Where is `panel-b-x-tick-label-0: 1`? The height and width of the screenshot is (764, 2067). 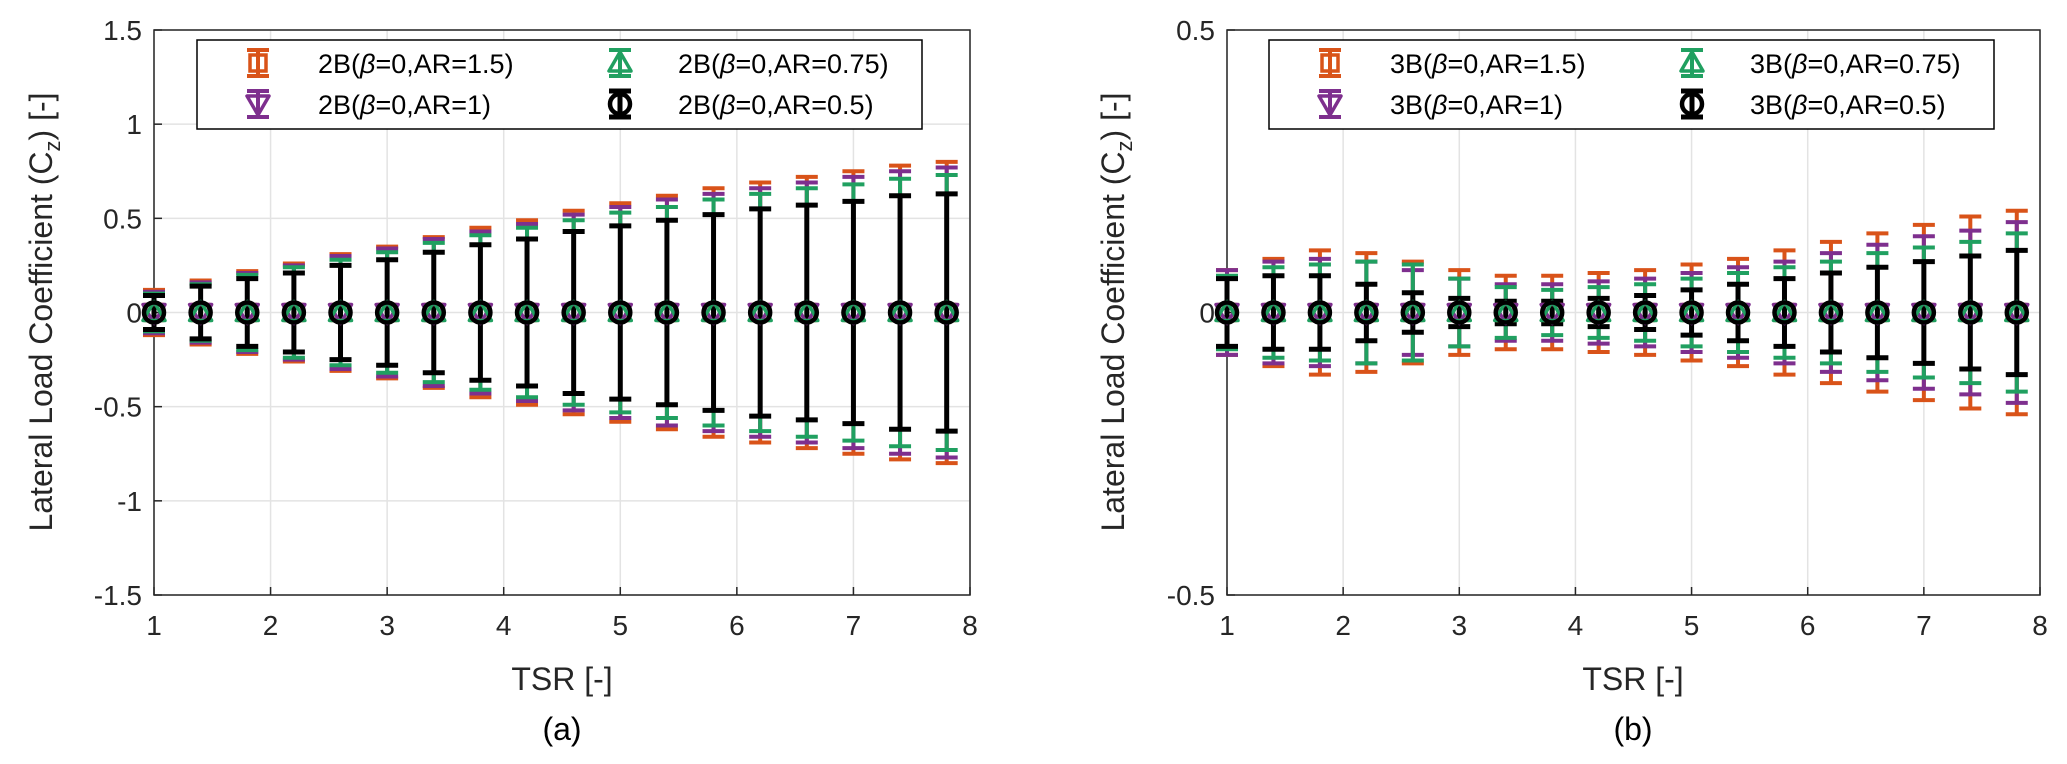 panel-b-x-tick-label-0: 1 is located at coordinates (1227, 625).